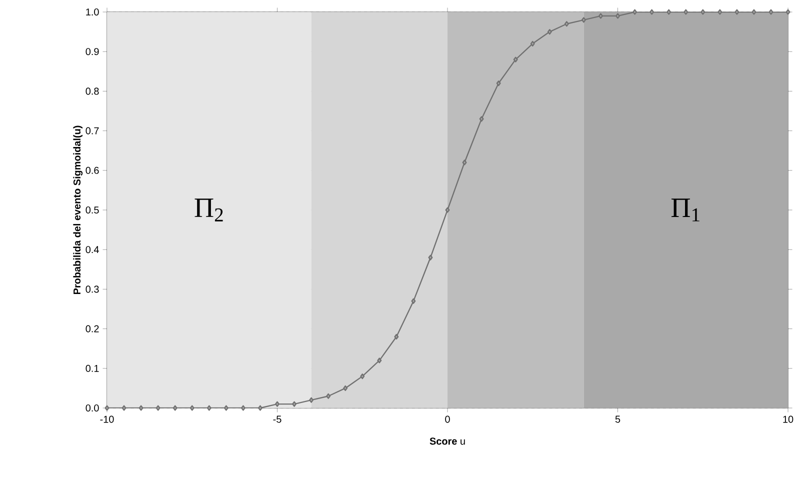  Describe the element at coordinates (208, 210) in the screenshot. I see `band-label: Π$_{2}$` at that location.